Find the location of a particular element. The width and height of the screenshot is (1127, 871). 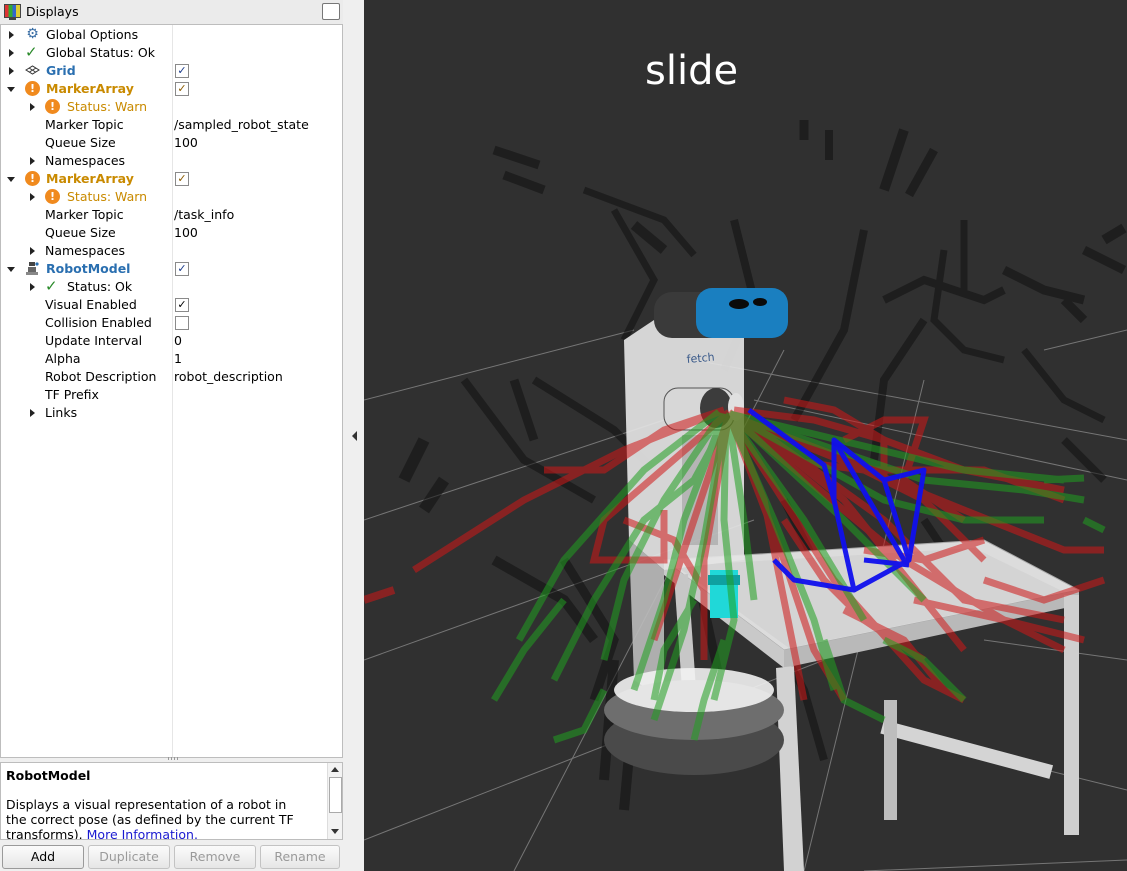

alpha-value: 1 is located at coordinates (178, 358).